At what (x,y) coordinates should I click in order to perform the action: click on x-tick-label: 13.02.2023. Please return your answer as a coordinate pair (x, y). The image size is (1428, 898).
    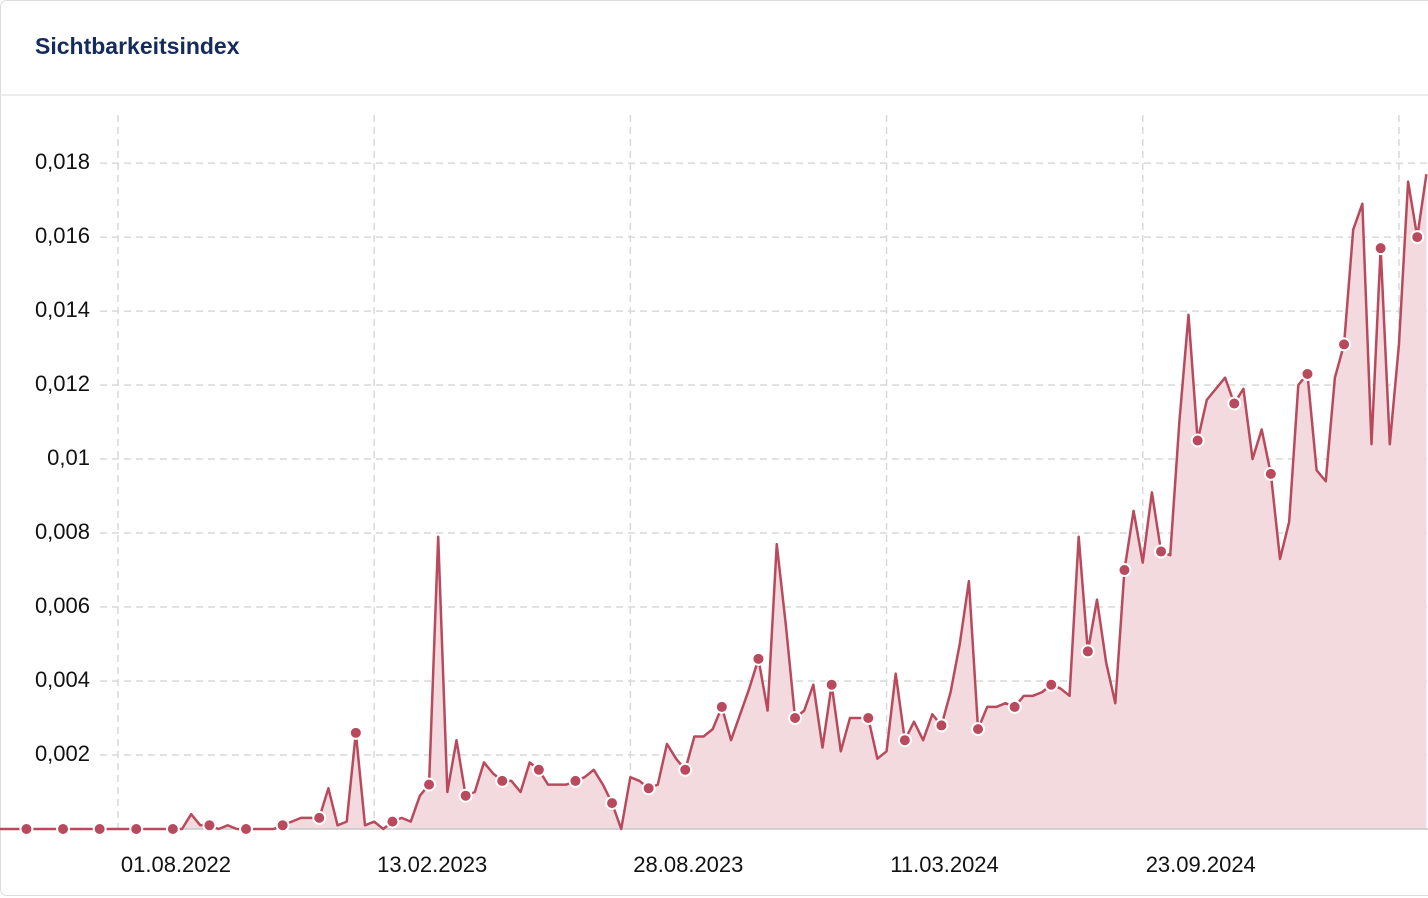
    Looking at the image, I should click on (432, 864).